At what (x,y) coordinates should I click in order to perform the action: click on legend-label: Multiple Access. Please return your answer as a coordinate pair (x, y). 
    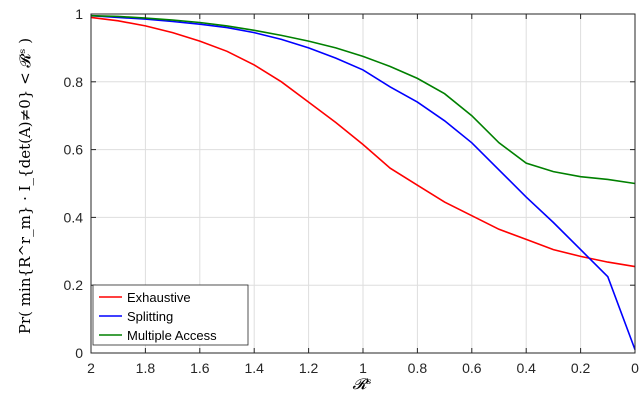
    Looking at the image, I should click on (172, 335).